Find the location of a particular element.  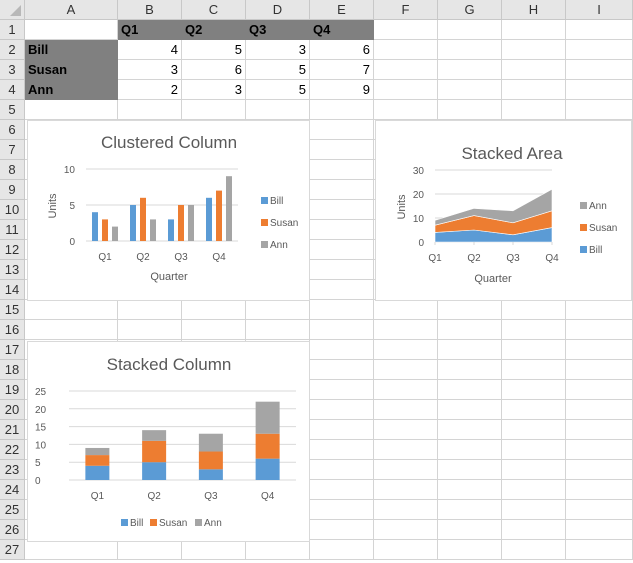

column-header-e: E is located at coordinates (342, 10).